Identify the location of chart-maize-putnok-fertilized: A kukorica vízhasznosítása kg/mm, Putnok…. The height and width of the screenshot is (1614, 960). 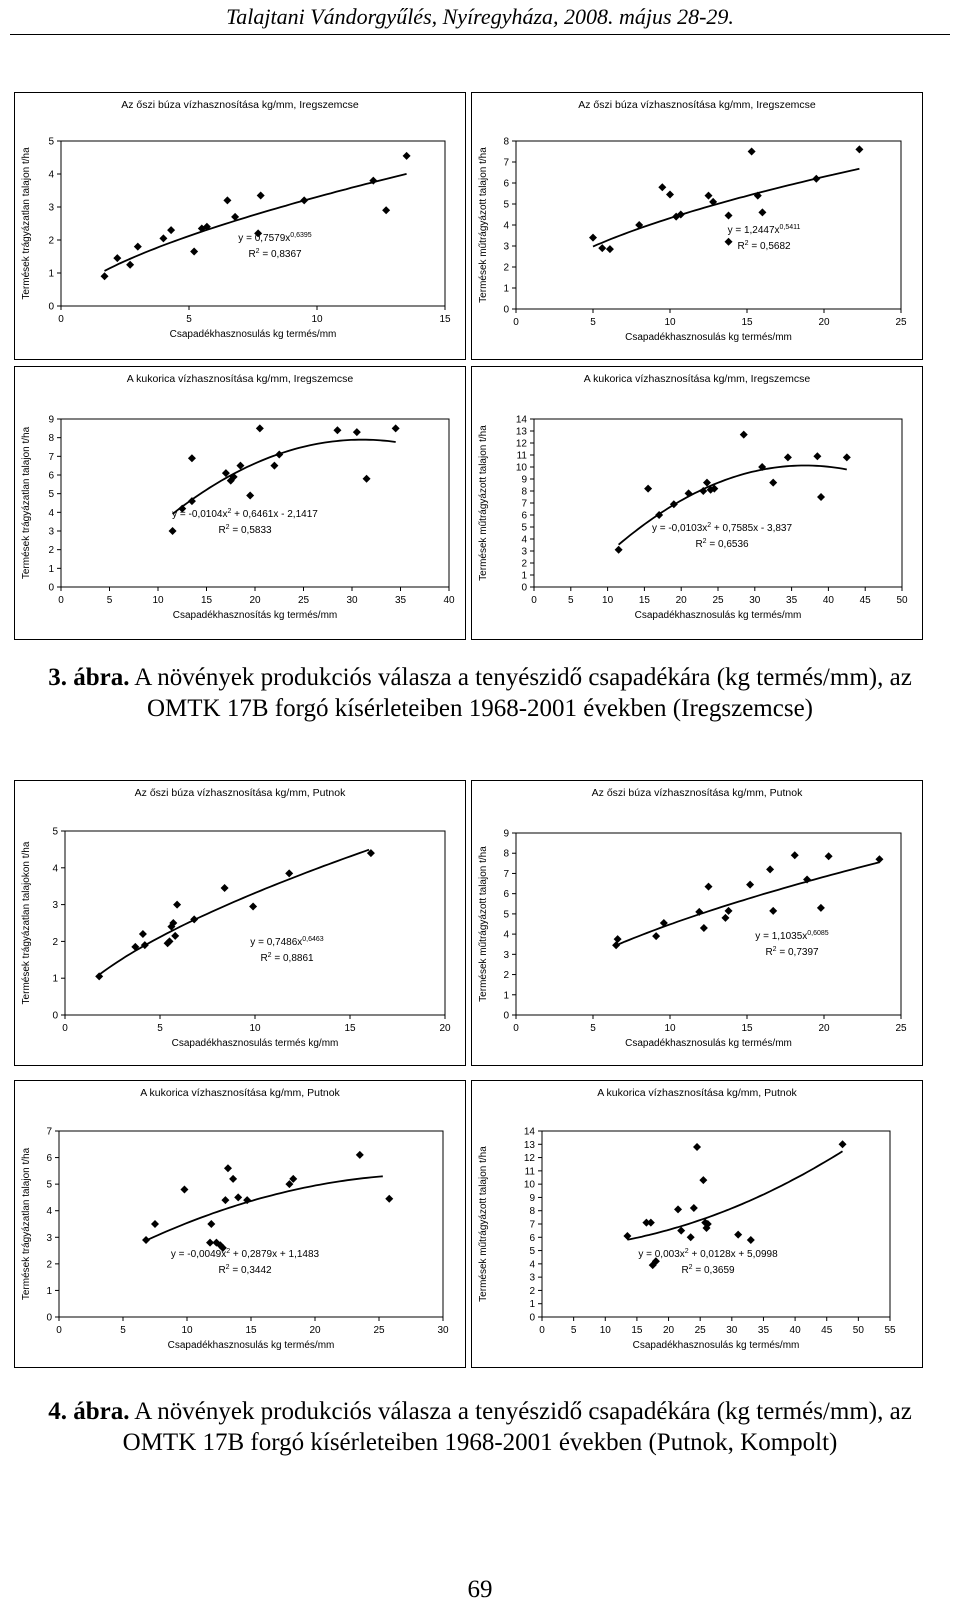
(697, 1224).